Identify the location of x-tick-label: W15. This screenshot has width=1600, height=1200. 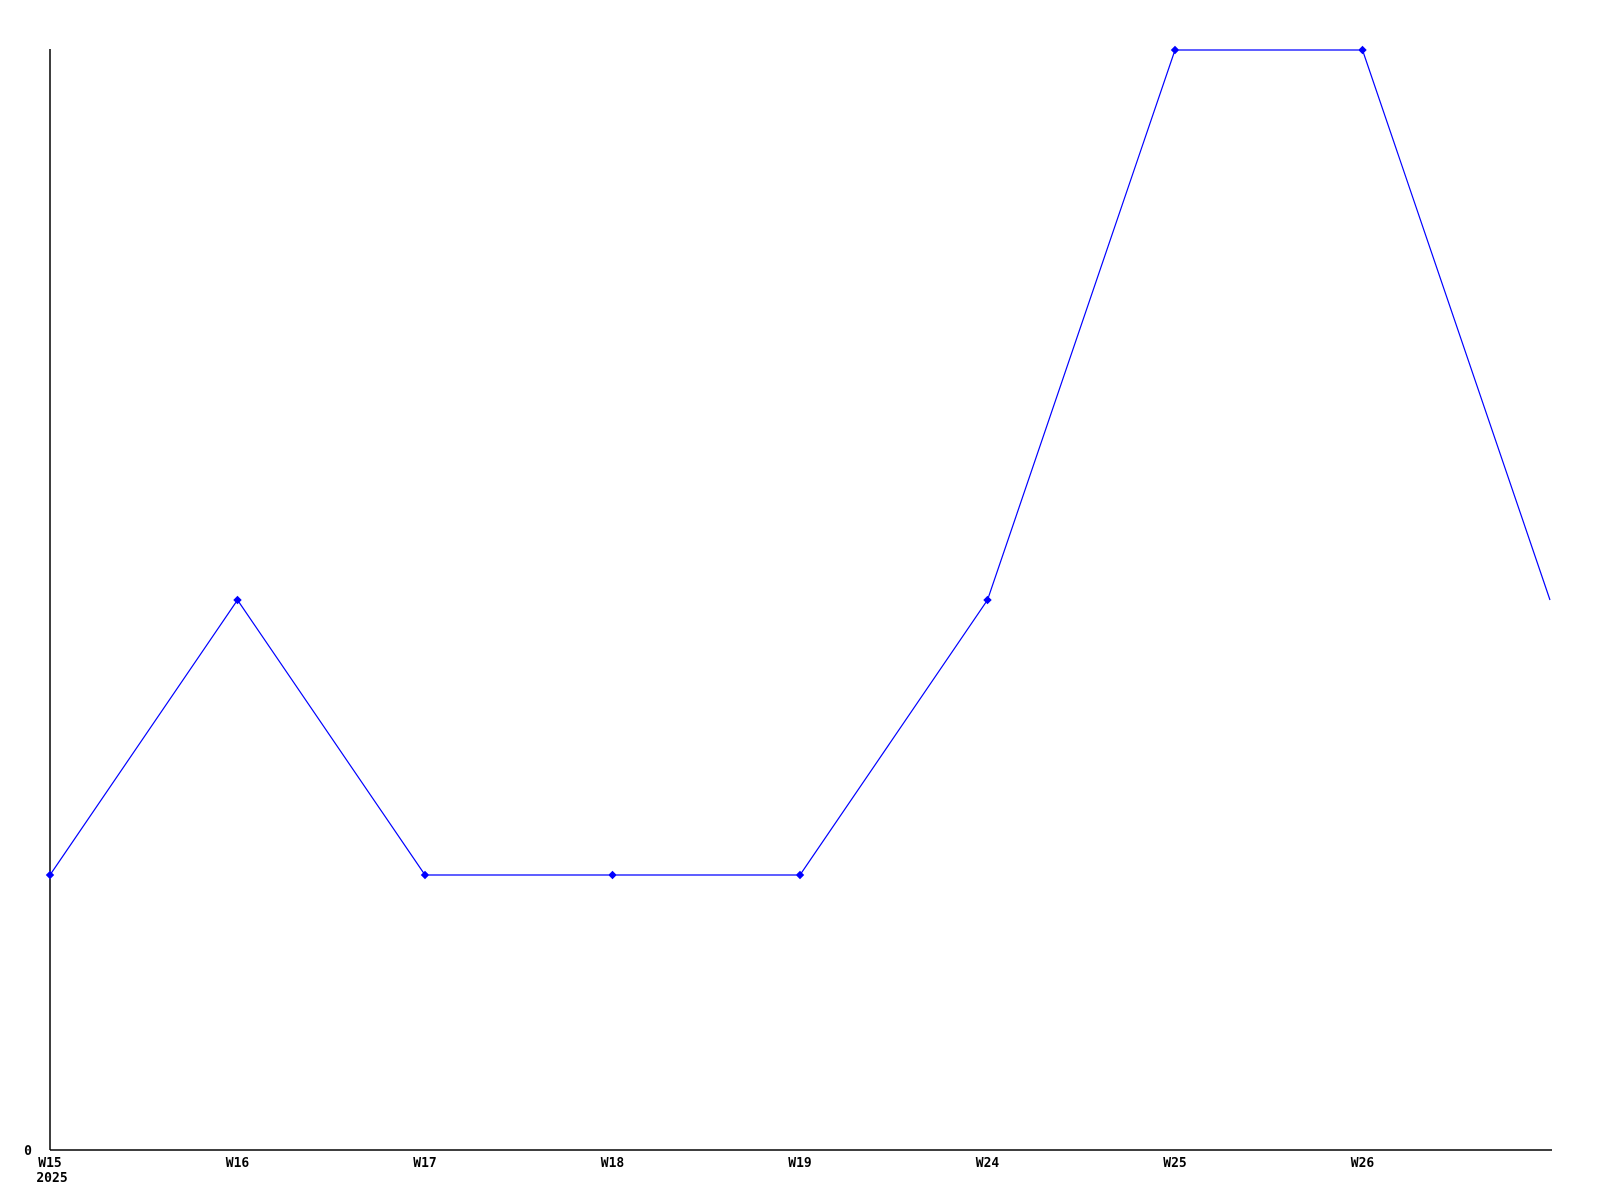
(49, 1163).